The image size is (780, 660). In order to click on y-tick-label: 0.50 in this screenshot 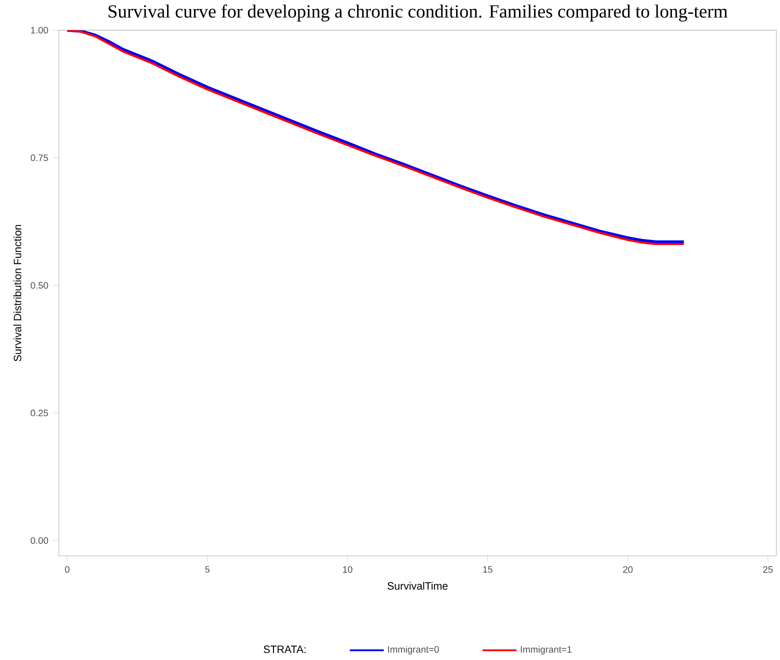, I will do `click(39, 285)`.